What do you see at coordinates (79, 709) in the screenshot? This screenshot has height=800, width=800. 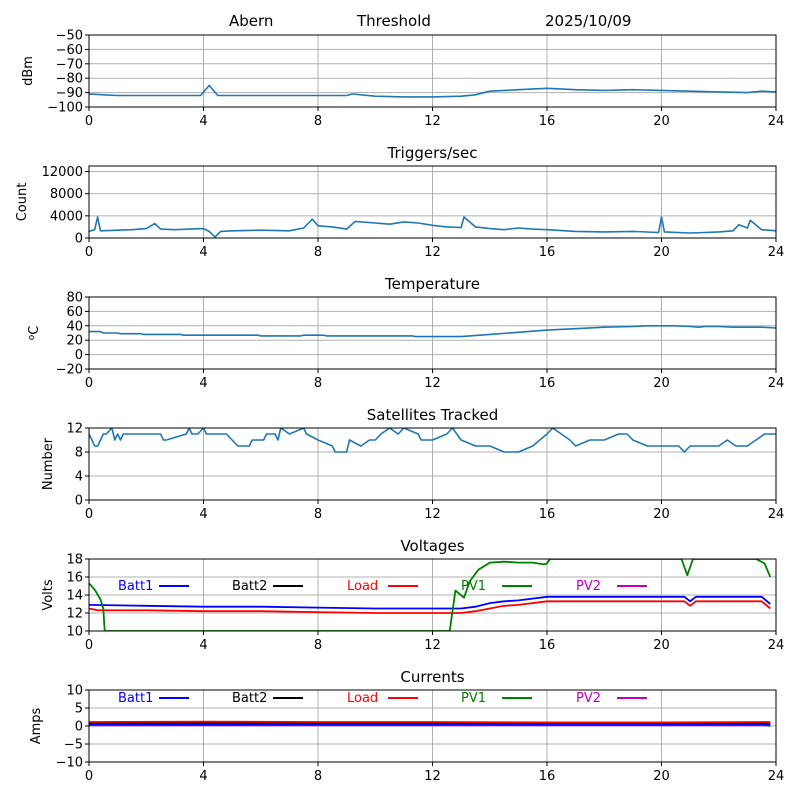 I see `y-tick-label: 5` at bounding box center [79, 709].